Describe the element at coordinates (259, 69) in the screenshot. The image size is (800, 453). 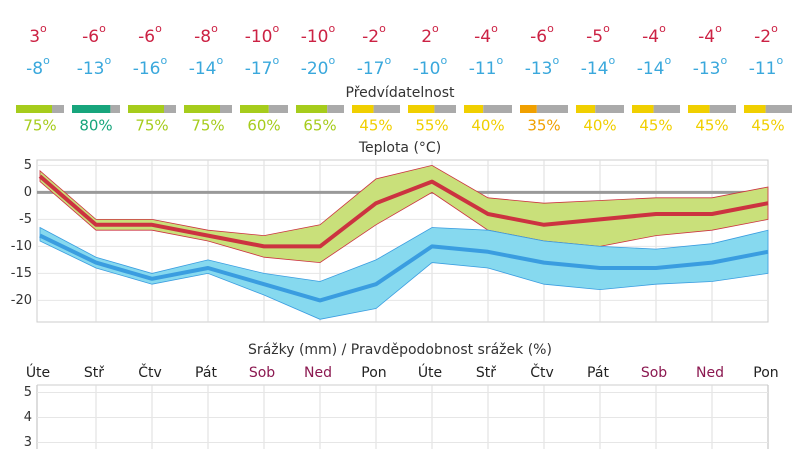
I see `temperature-value: -17` at that location.